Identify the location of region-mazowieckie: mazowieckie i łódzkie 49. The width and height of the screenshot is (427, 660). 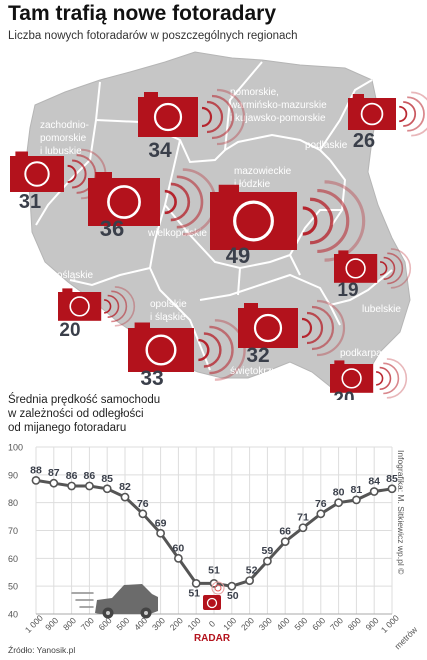
(288, 217).